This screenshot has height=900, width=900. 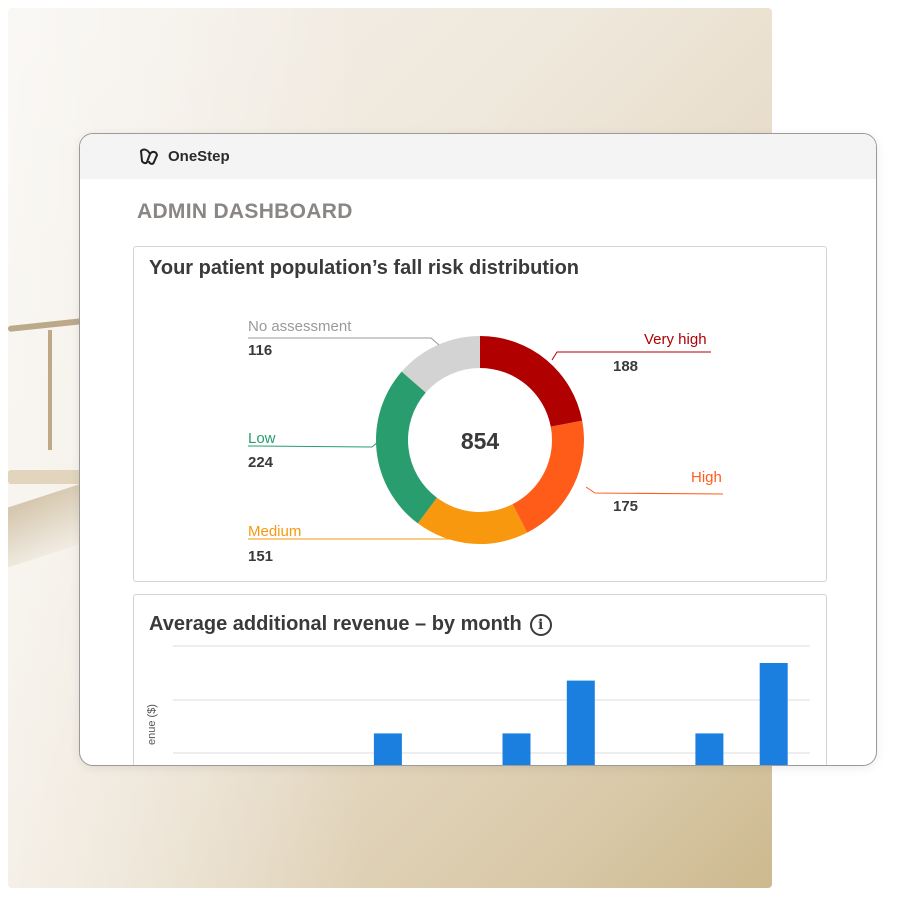 I want to click on donut-slice-high, so click(x=548, y=476).